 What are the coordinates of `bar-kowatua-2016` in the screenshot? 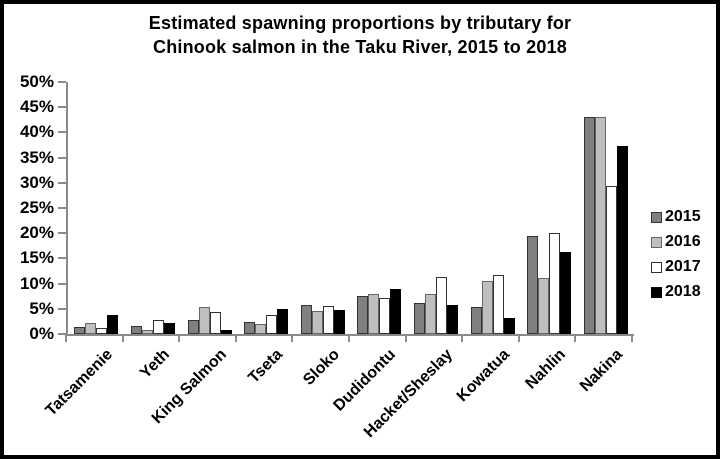 It's located at (487, 307).